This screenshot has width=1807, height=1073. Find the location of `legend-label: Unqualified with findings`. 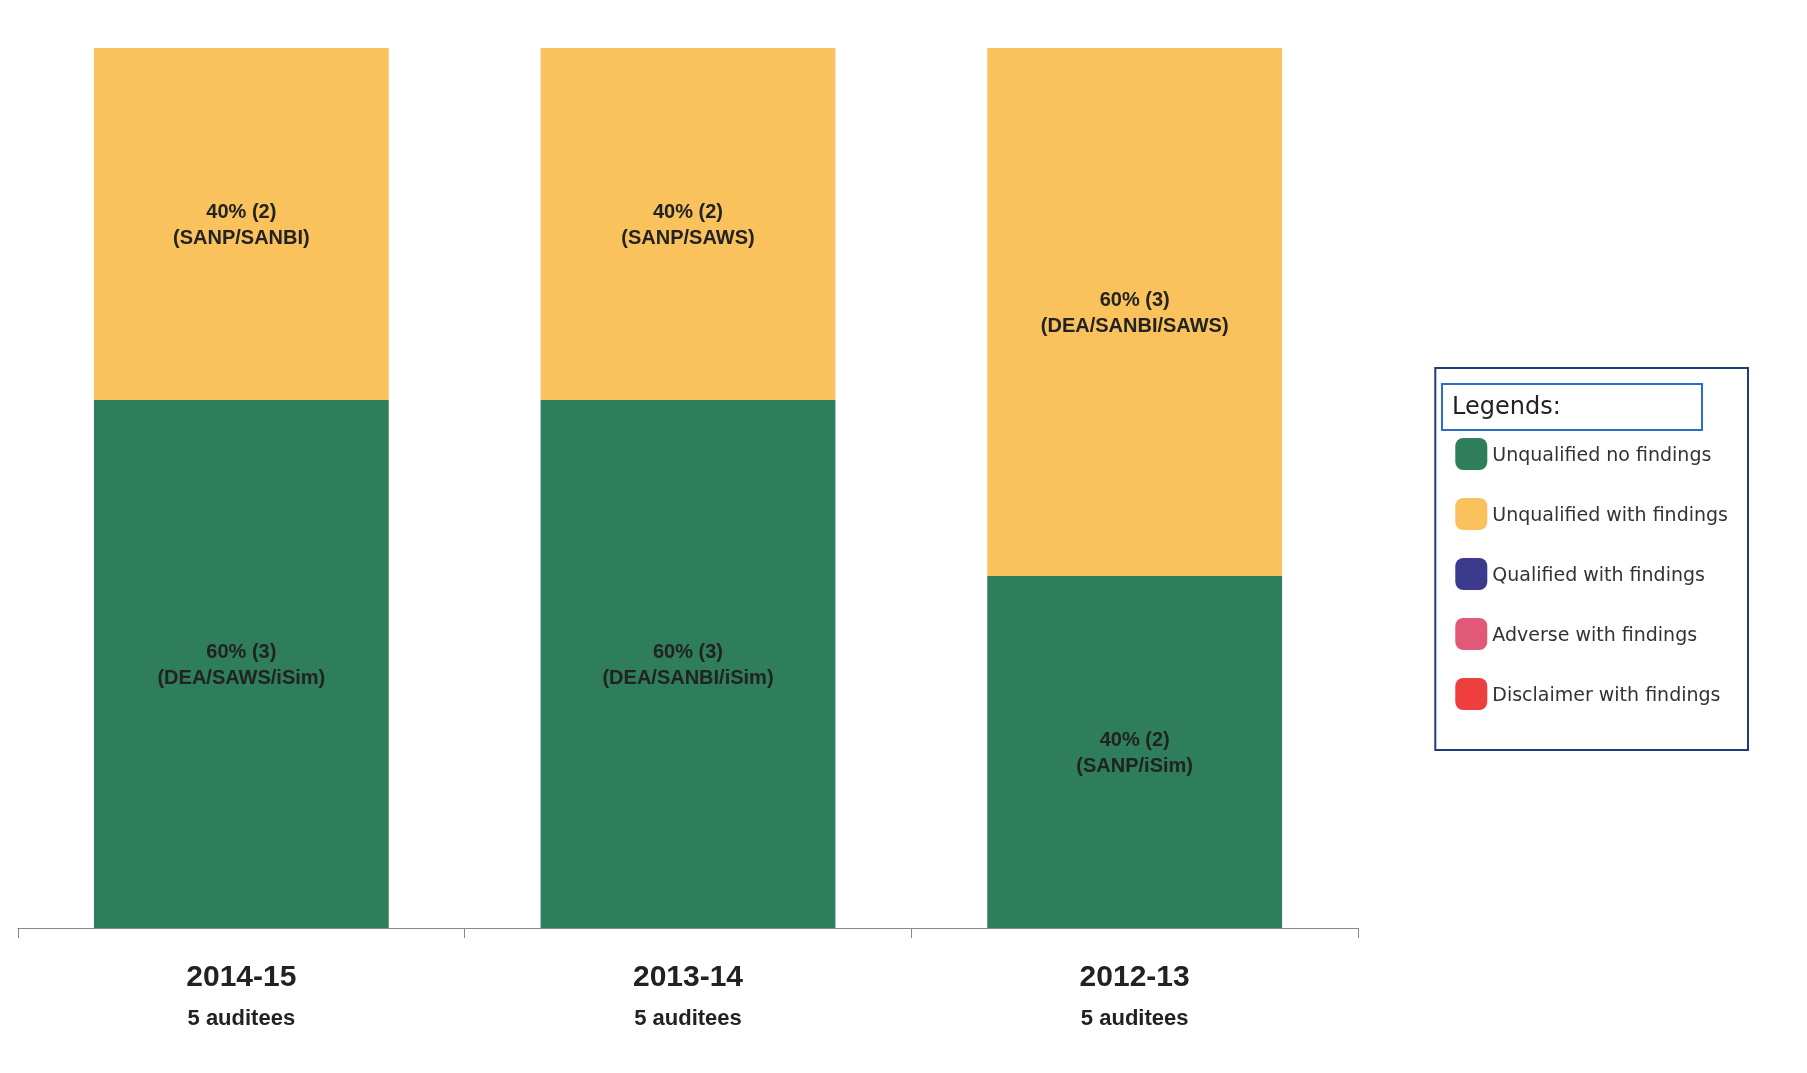

legend-label: Unqualified with findings is located at coordinates (1610, 514).